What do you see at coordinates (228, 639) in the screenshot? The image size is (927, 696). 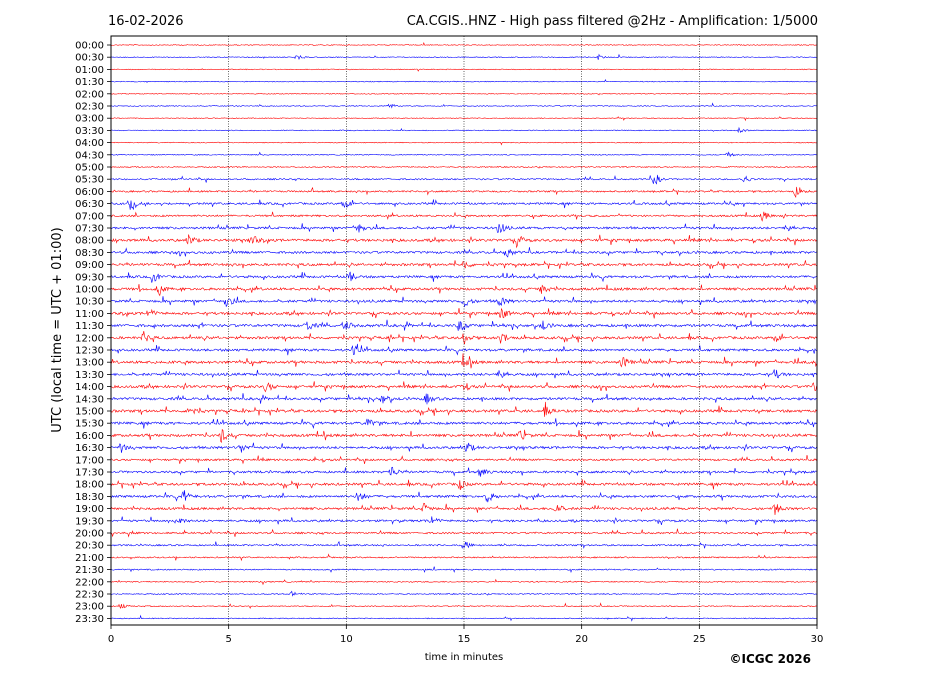 I see `x-tick-label: 5` at bounding box center [228, 639].